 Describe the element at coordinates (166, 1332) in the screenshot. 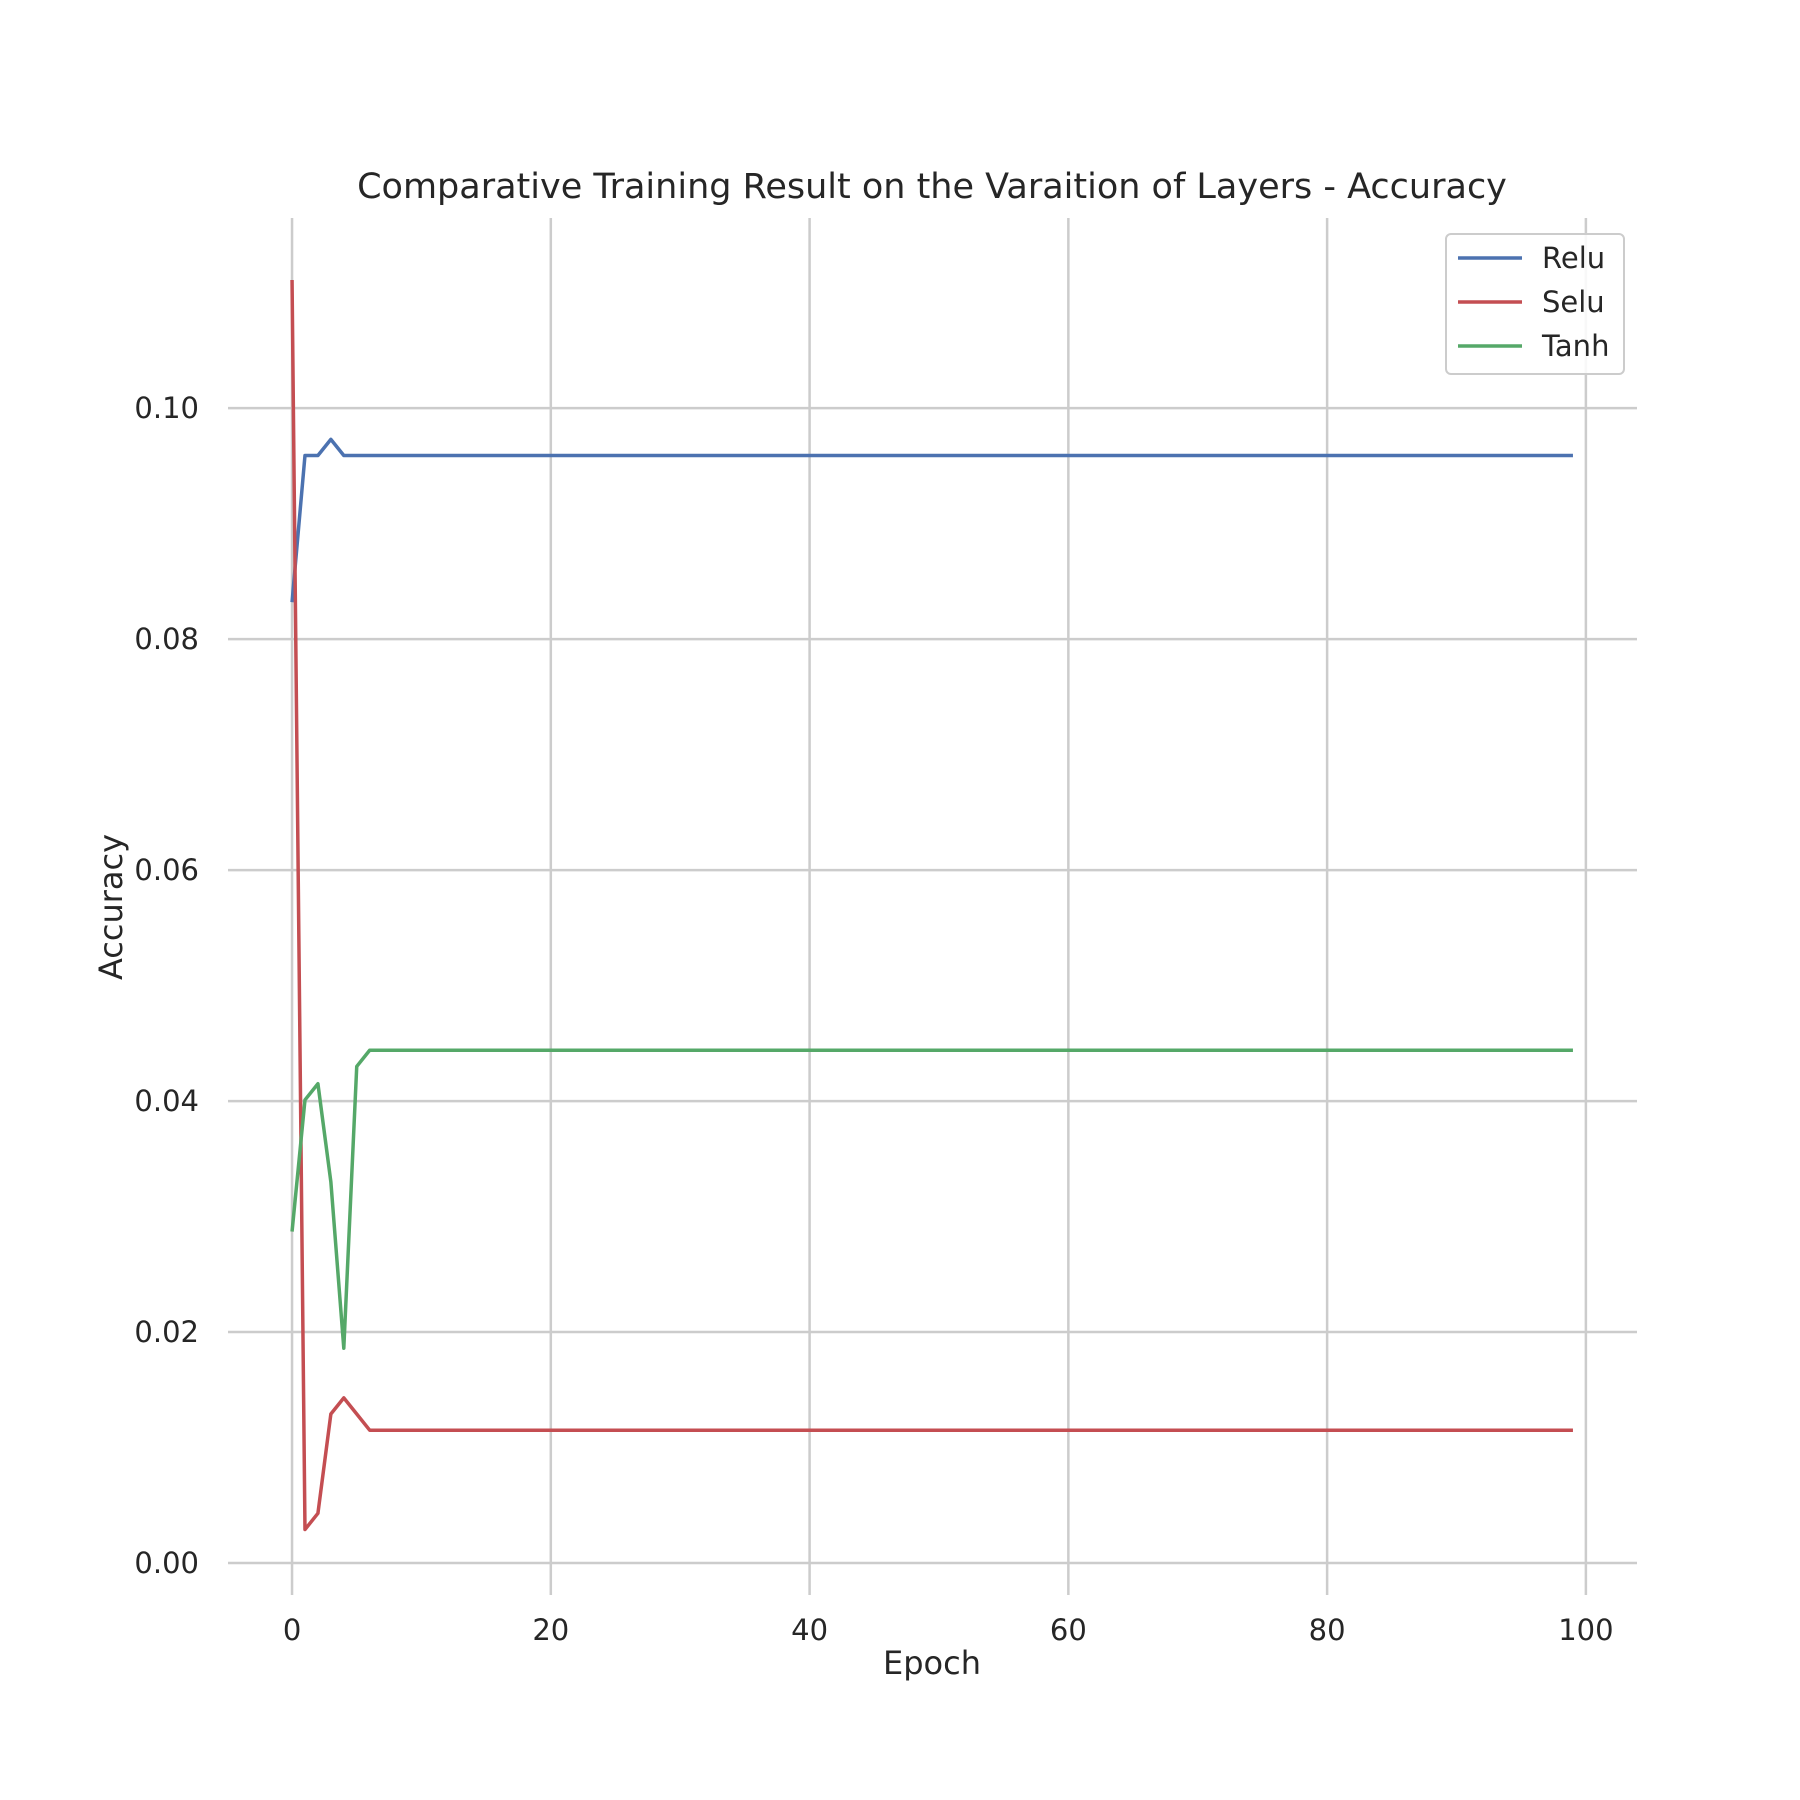

I see `y-tick-label: 0.02` at that location.